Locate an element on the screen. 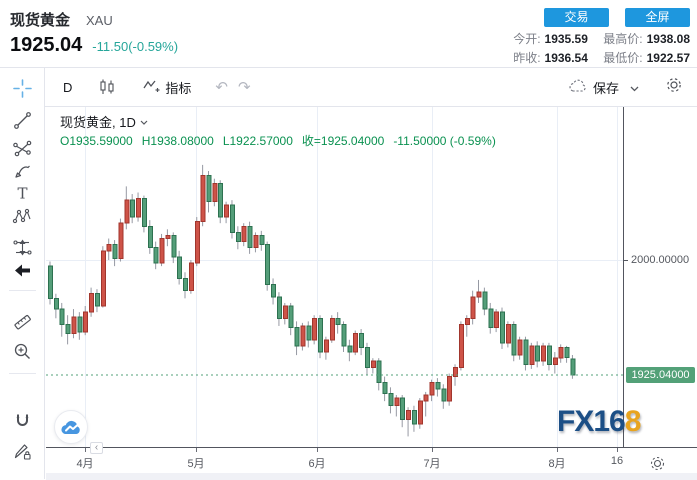 The width and height of the screenshot is (697, 480). interval-button: D is located at coordinates (68, 87).